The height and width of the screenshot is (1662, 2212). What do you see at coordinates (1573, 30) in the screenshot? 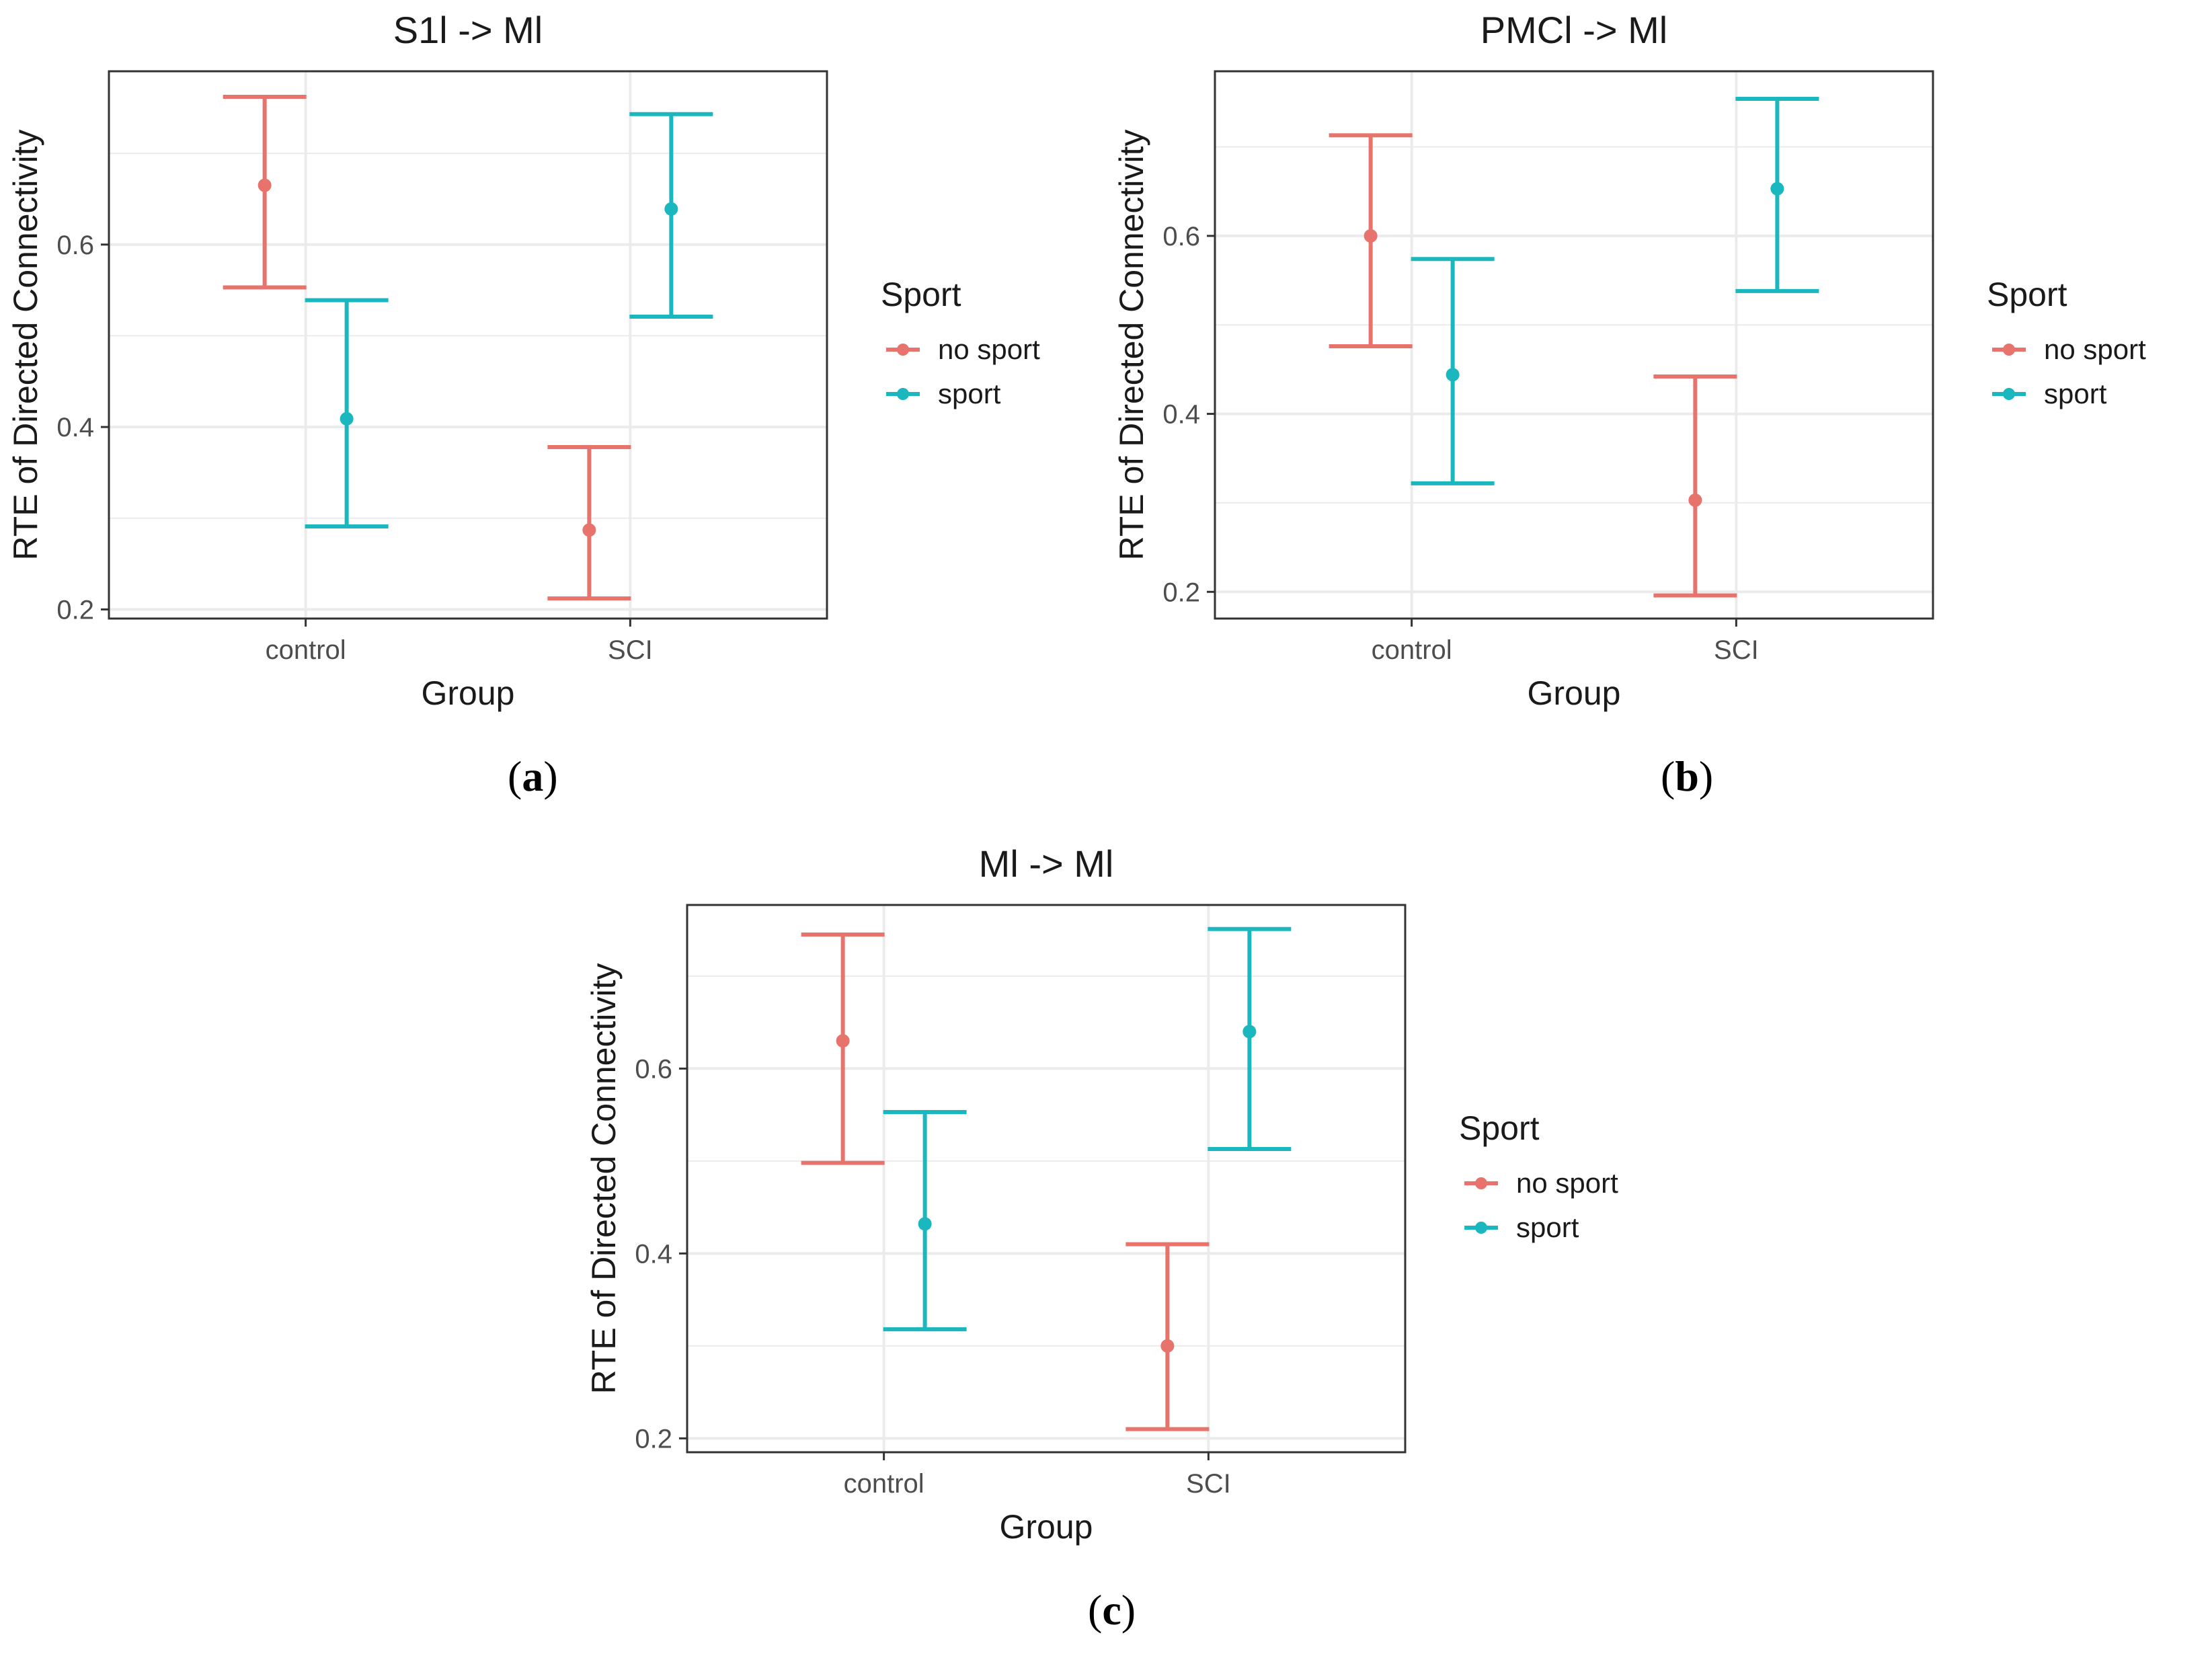
I see `chart-title: PMCl -> Ml` at bounding box center [1573, 30].